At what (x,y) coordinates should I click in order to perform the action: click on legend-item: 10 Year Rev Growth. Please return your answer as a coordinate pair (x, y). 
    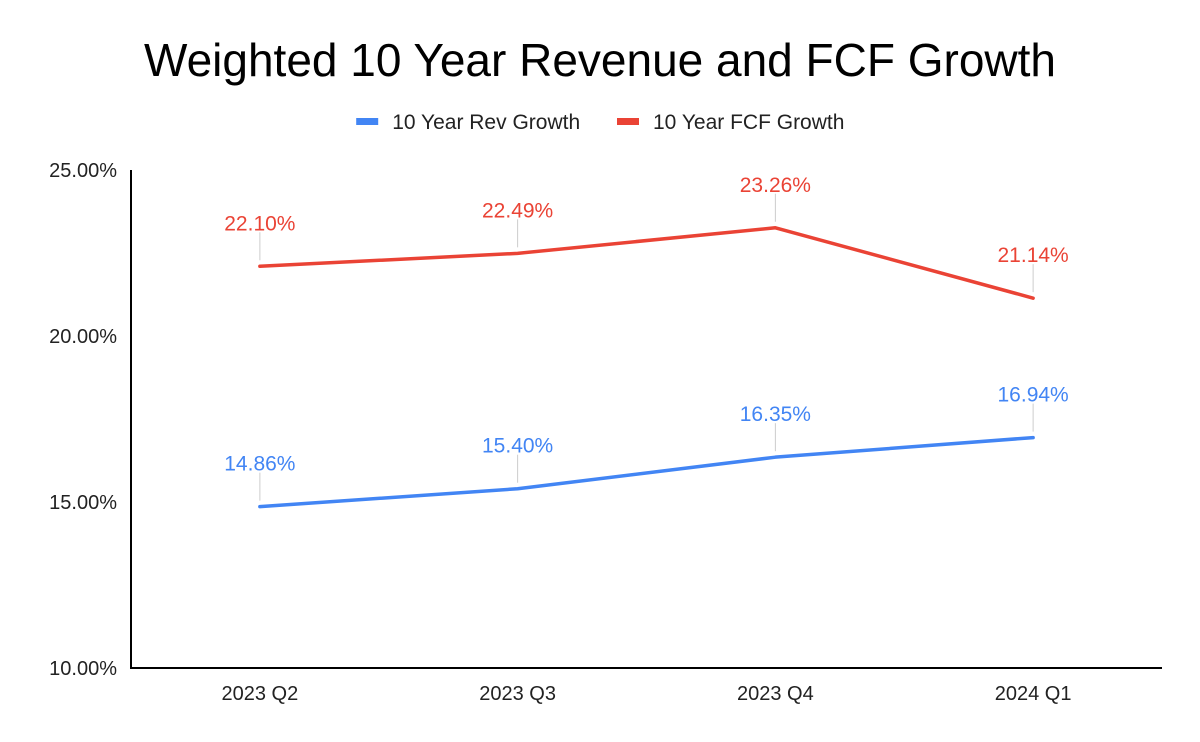
    Looking at the image, I should click on (468, 122).